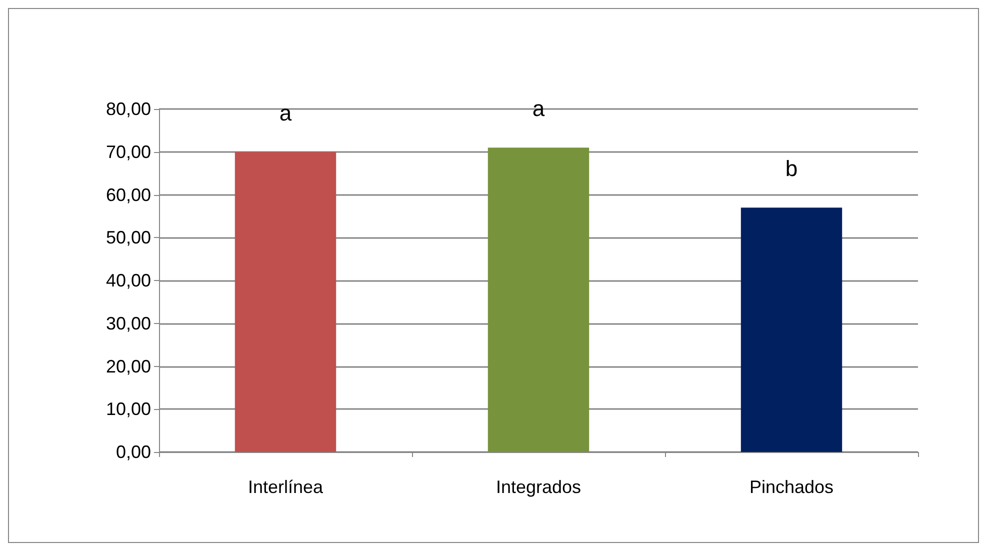  I want to click on y-tick-label: 40,00, so click(128, 280).